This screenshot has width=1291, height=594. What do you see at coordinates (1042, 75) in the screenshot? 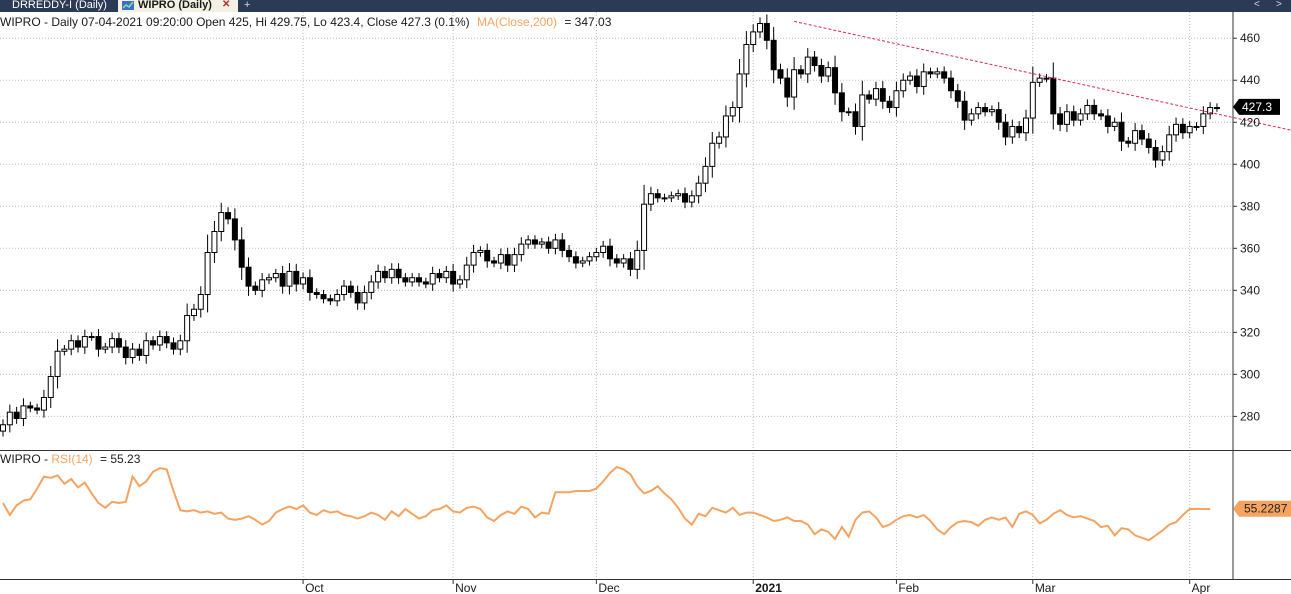
I see `trendline` at bounding box center [1042, 75].